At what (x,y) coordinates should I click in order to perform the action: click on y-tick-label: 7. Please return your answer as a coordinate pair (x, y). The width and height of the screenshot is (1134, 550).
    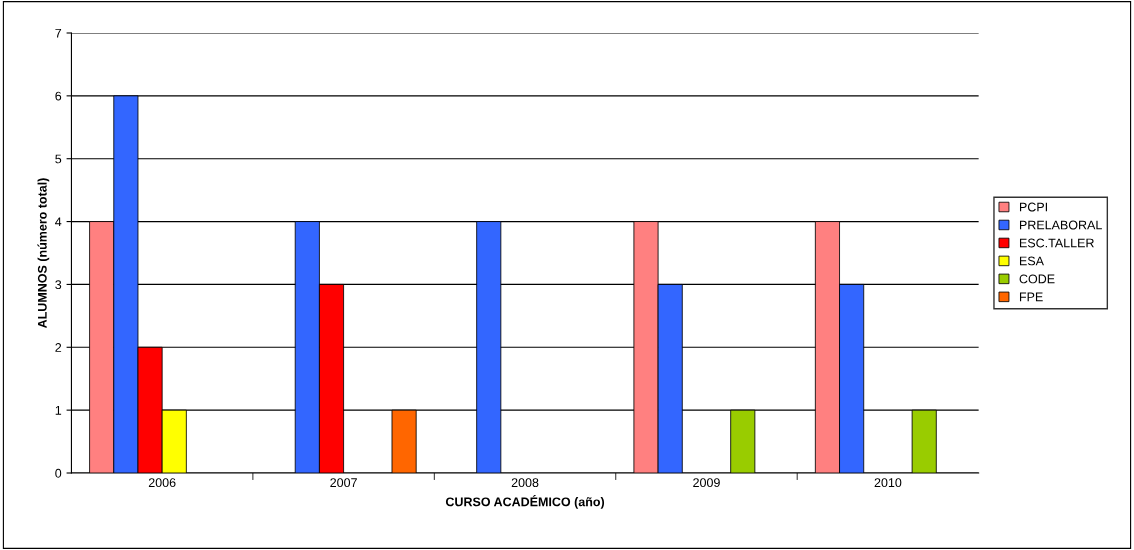
    Looking at the image, I should click on (58, 33).